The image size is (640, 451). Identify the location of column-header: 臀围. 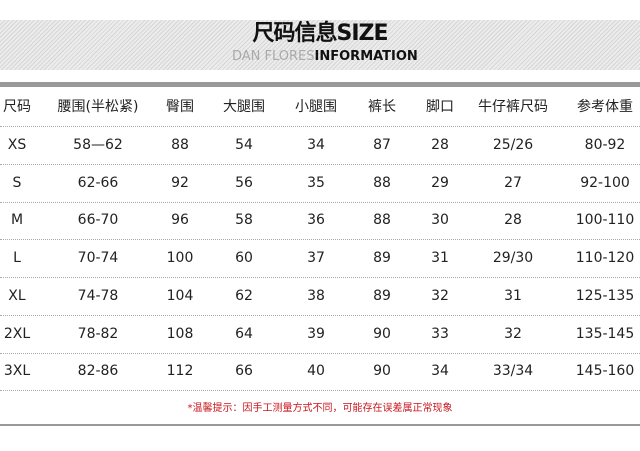
(180, 107).